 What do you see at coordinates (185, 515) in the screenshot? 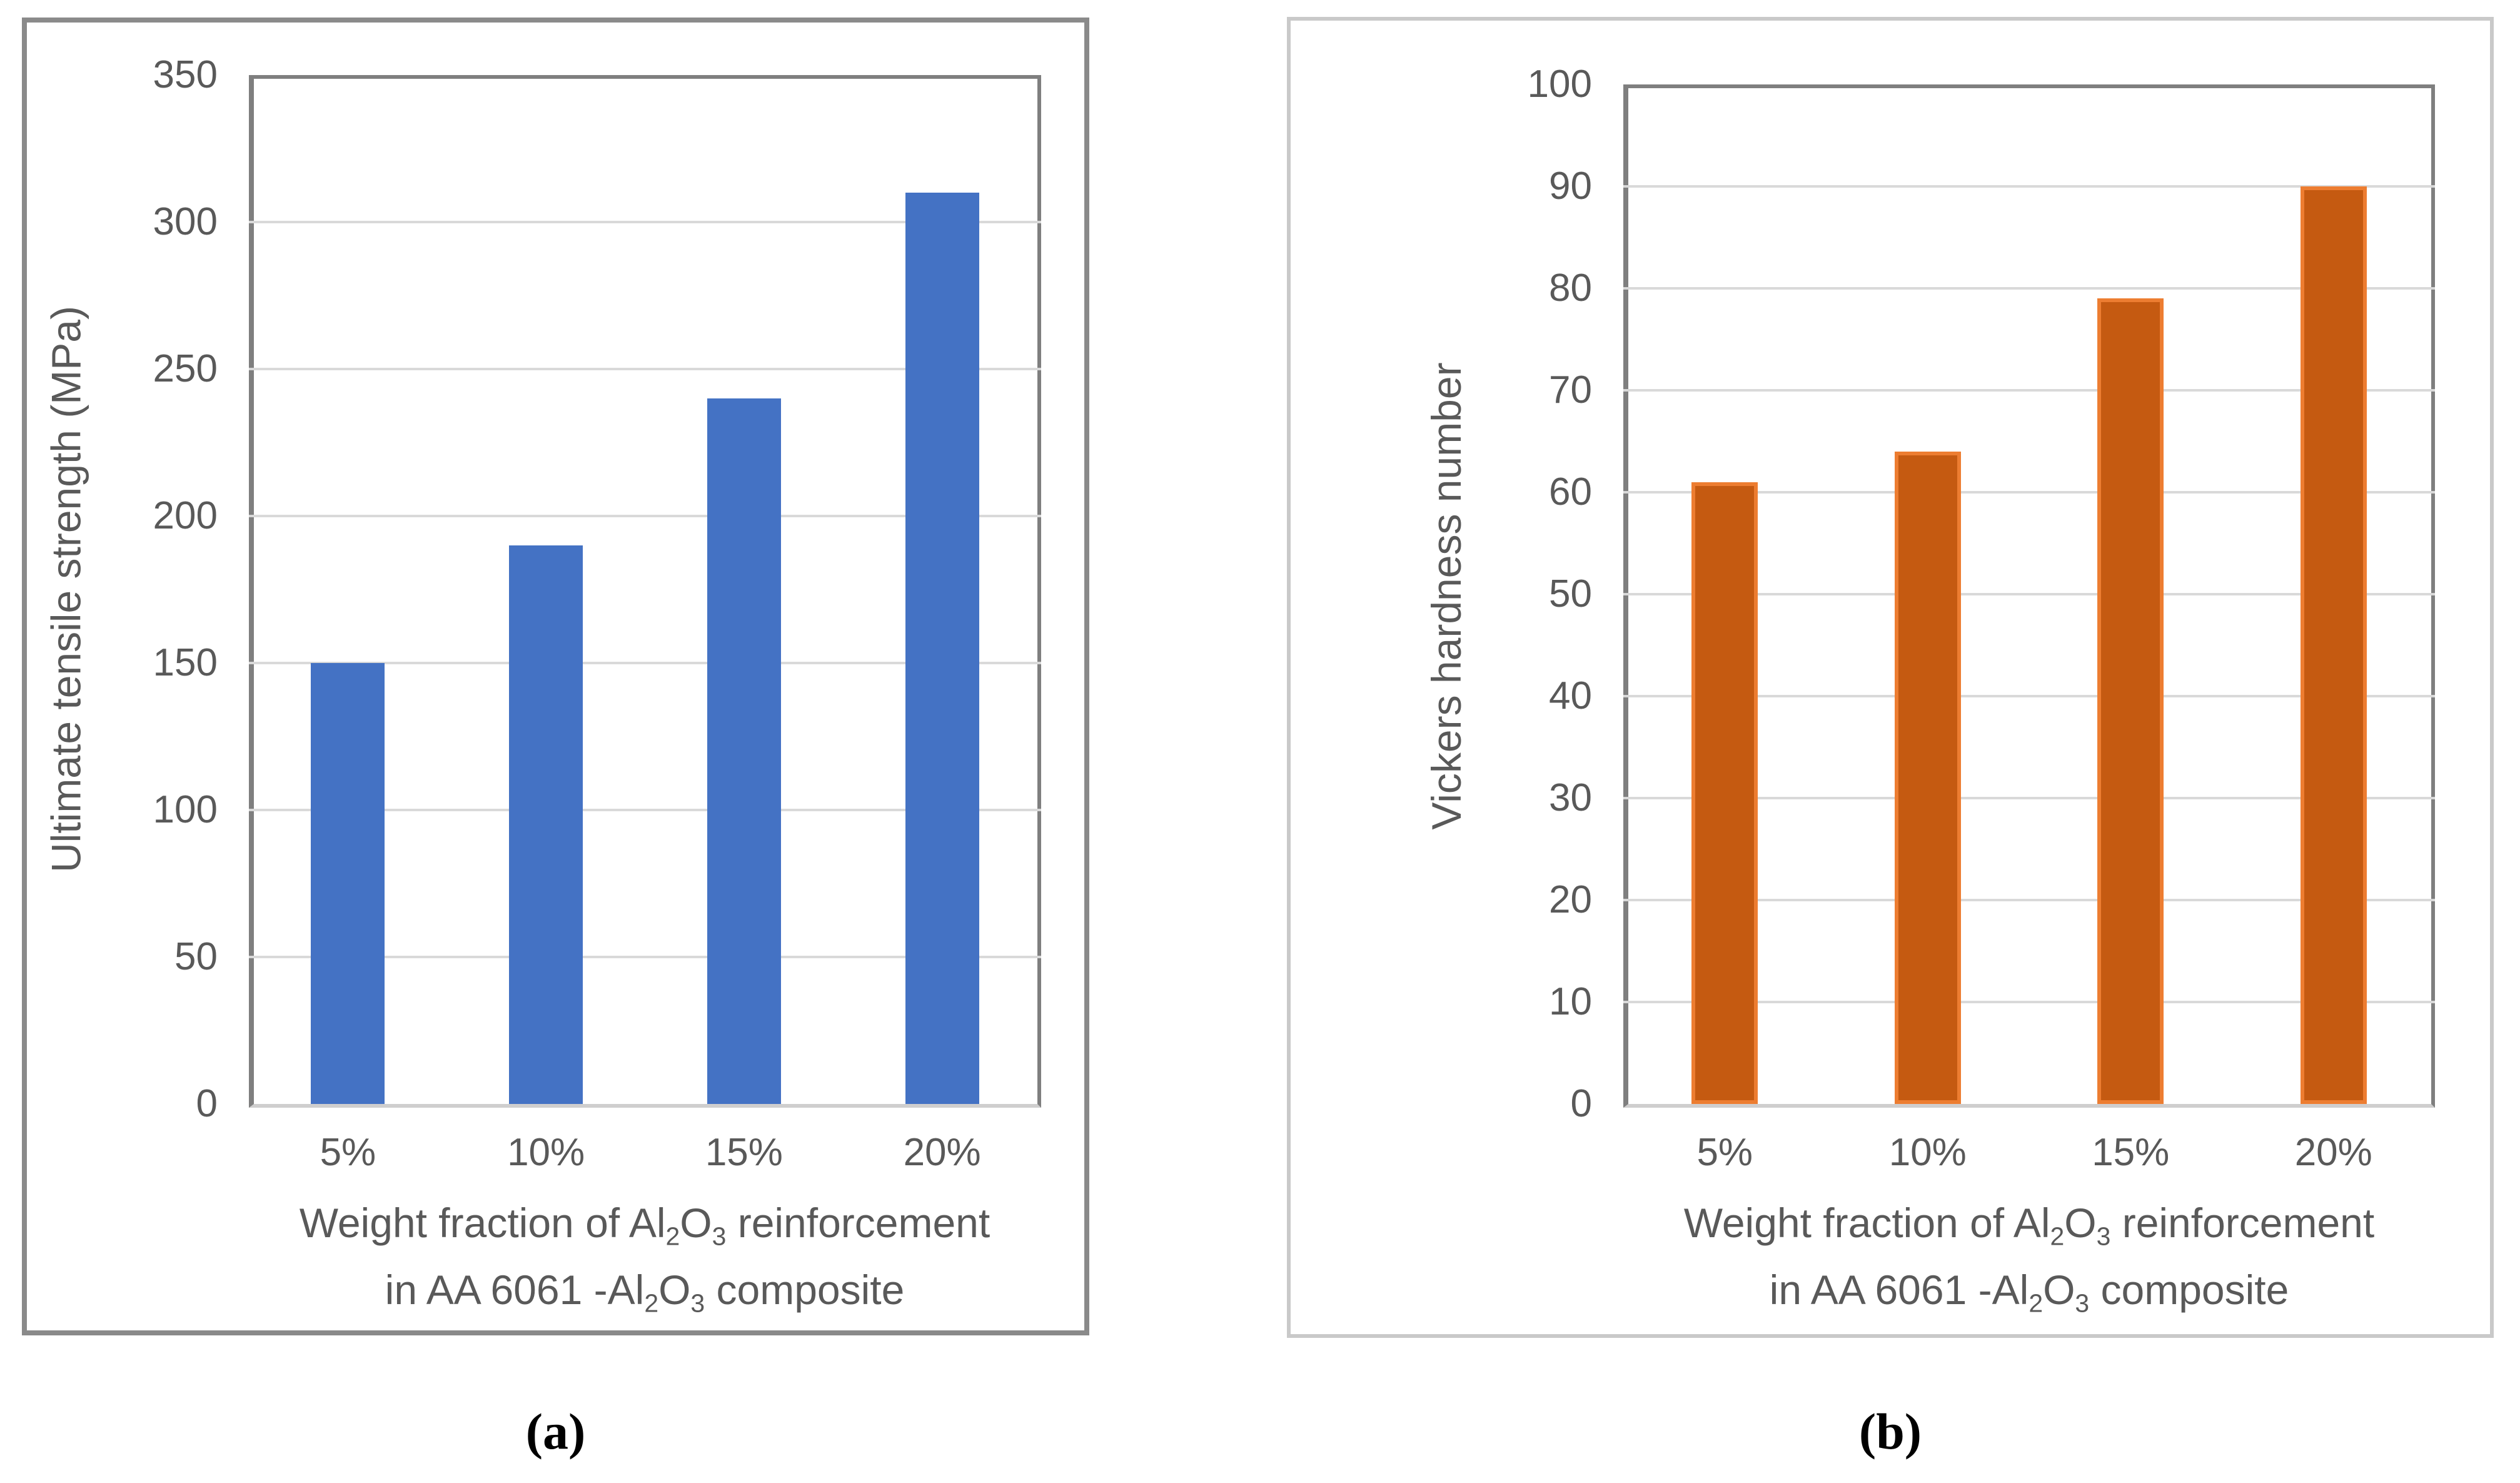
I see `y-tick-label: 200` at bounding box center [185, 515].